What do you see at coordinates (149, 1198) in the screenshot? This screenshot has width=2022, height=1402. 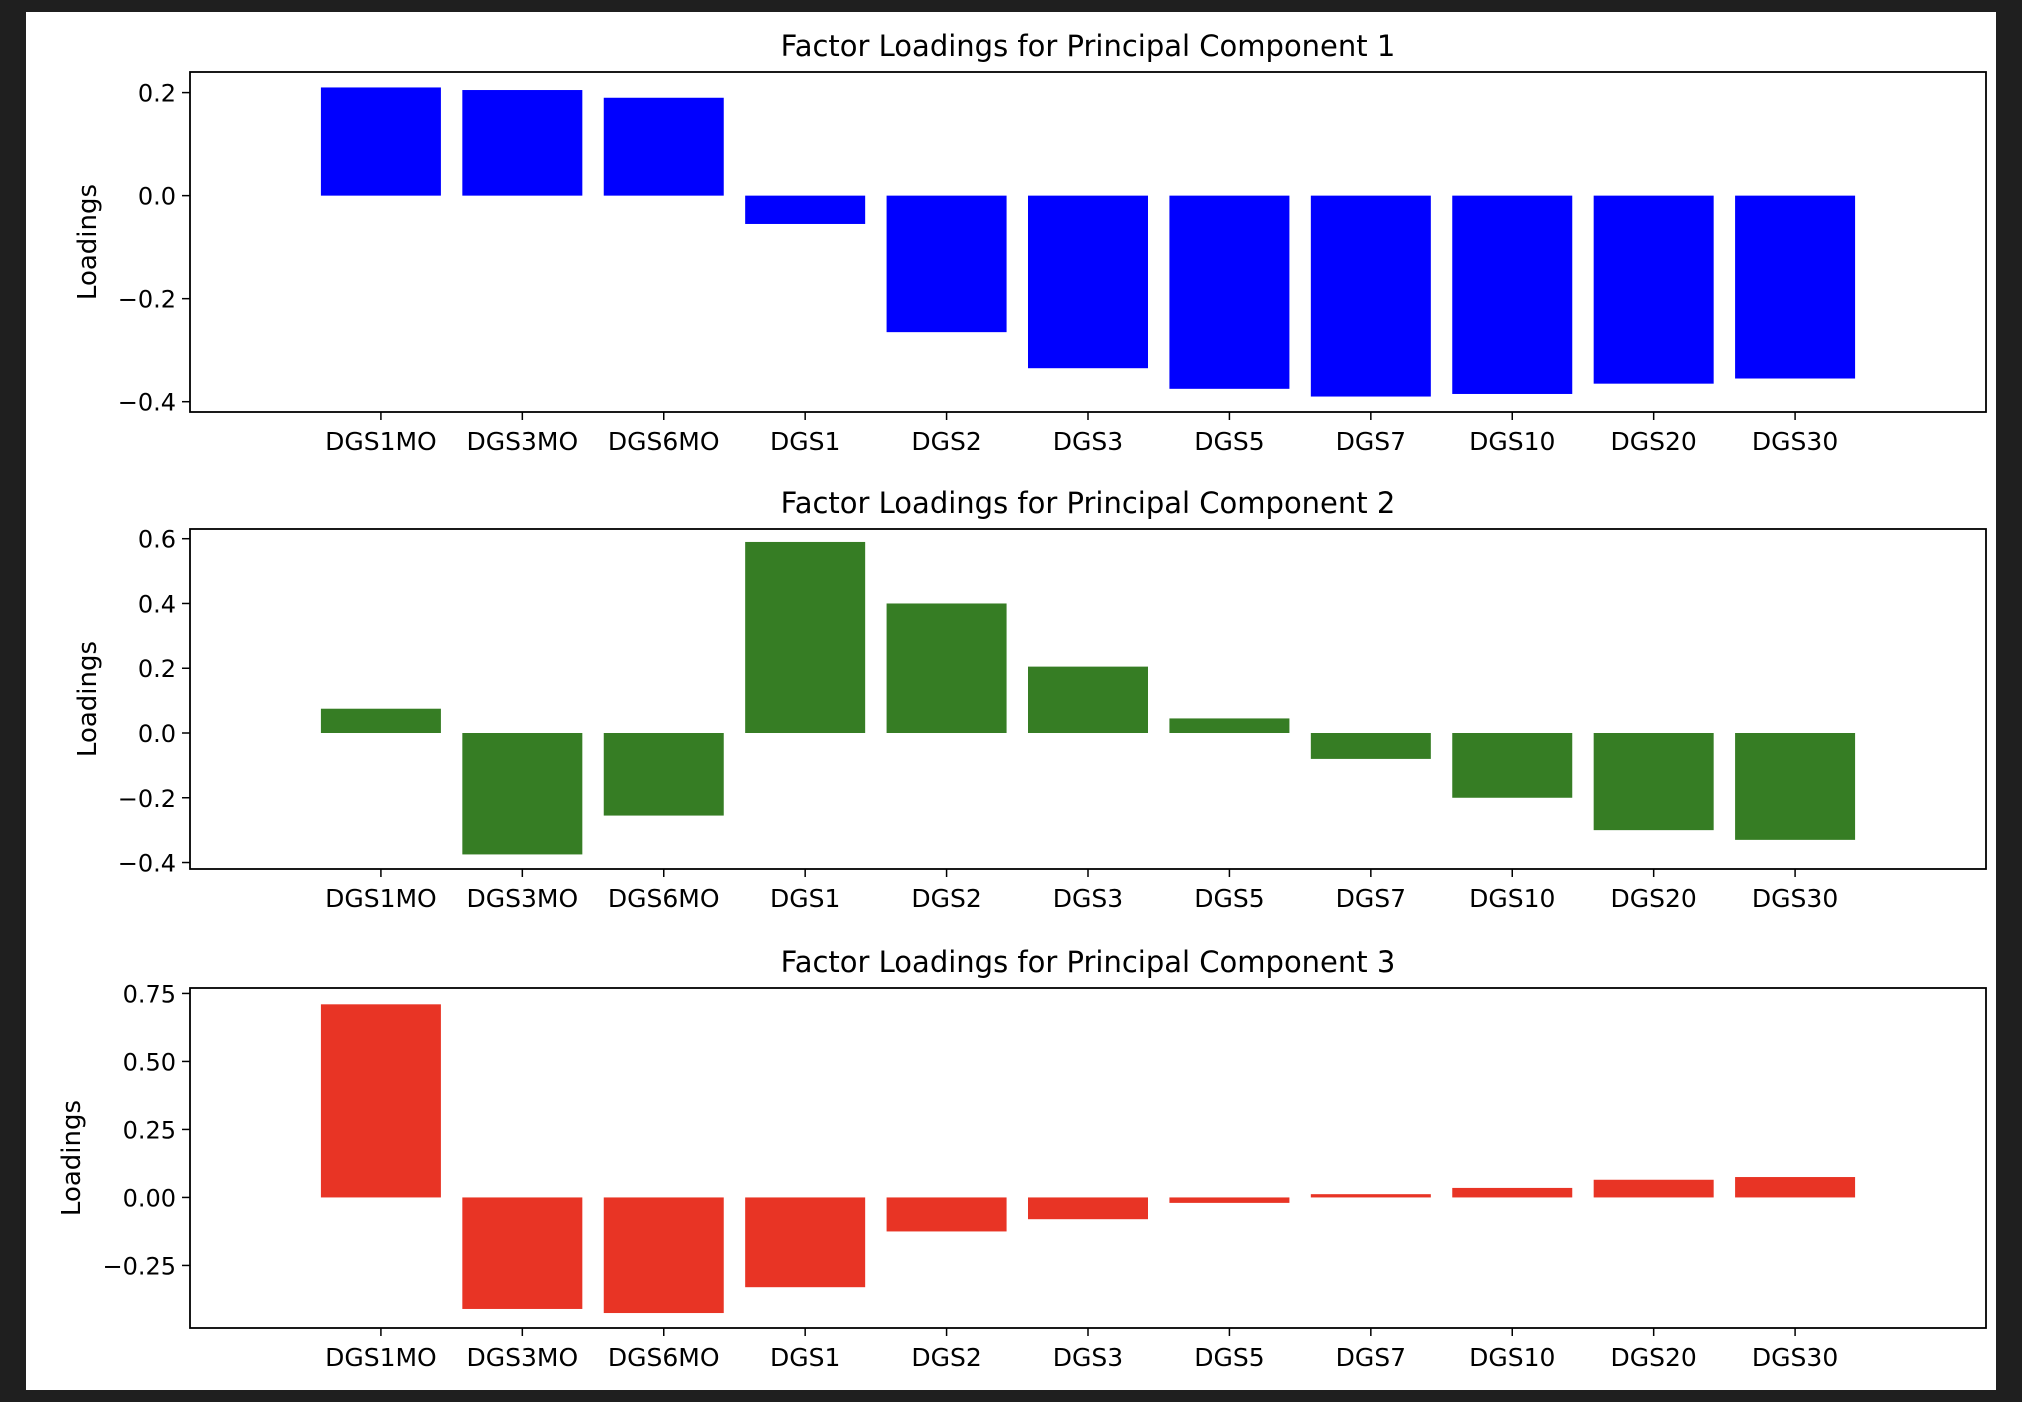 I see `y-tick-label: 0.00` at bounding box center [149, 1198].